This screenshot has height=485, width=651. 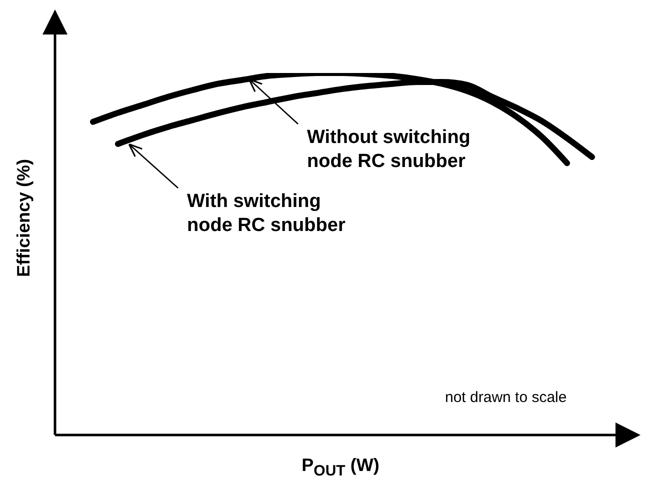 What do you see at coordinates (266, 214) in the screenshot?
I see `text: With switching node RC snubber` at bounding box center [266, 214].